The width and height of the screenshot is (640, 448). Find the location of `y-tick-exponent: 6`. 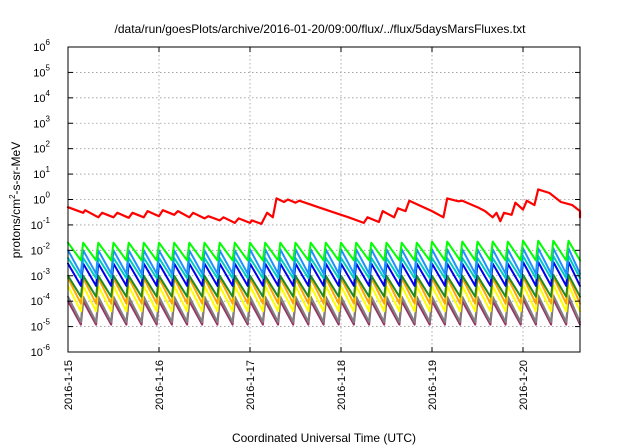

y-tick-exponent: 6 is located at coordinates (48, 42).